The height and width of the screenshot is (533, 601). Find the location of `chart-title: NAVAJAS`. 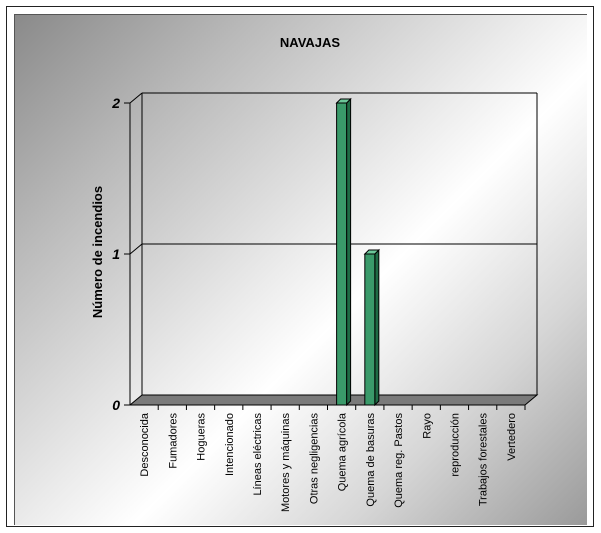

chart-title: NAVAJAS is located at coordinates (310, 42).